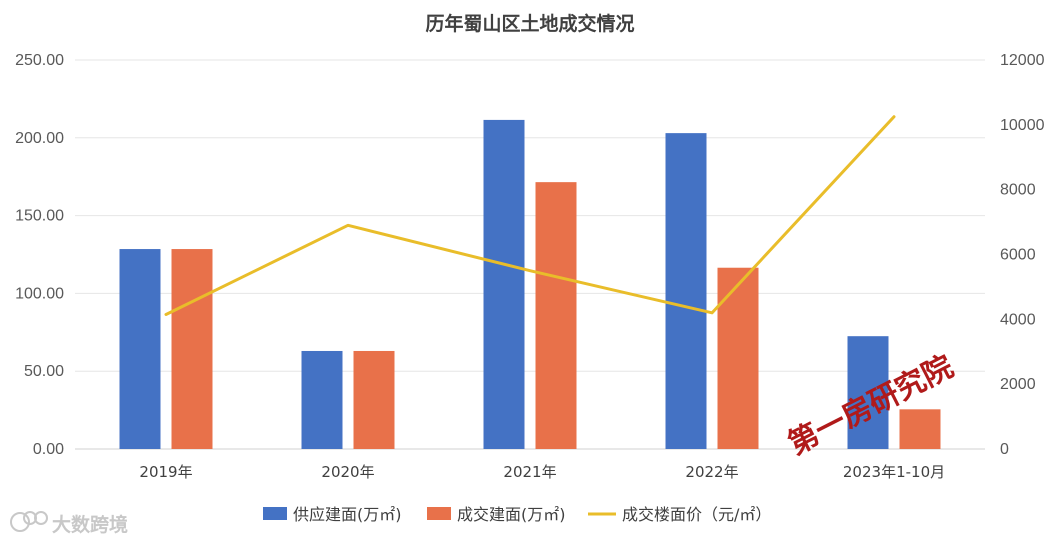  I want to click on x-tick-label: 2020年, so click(347, 472).